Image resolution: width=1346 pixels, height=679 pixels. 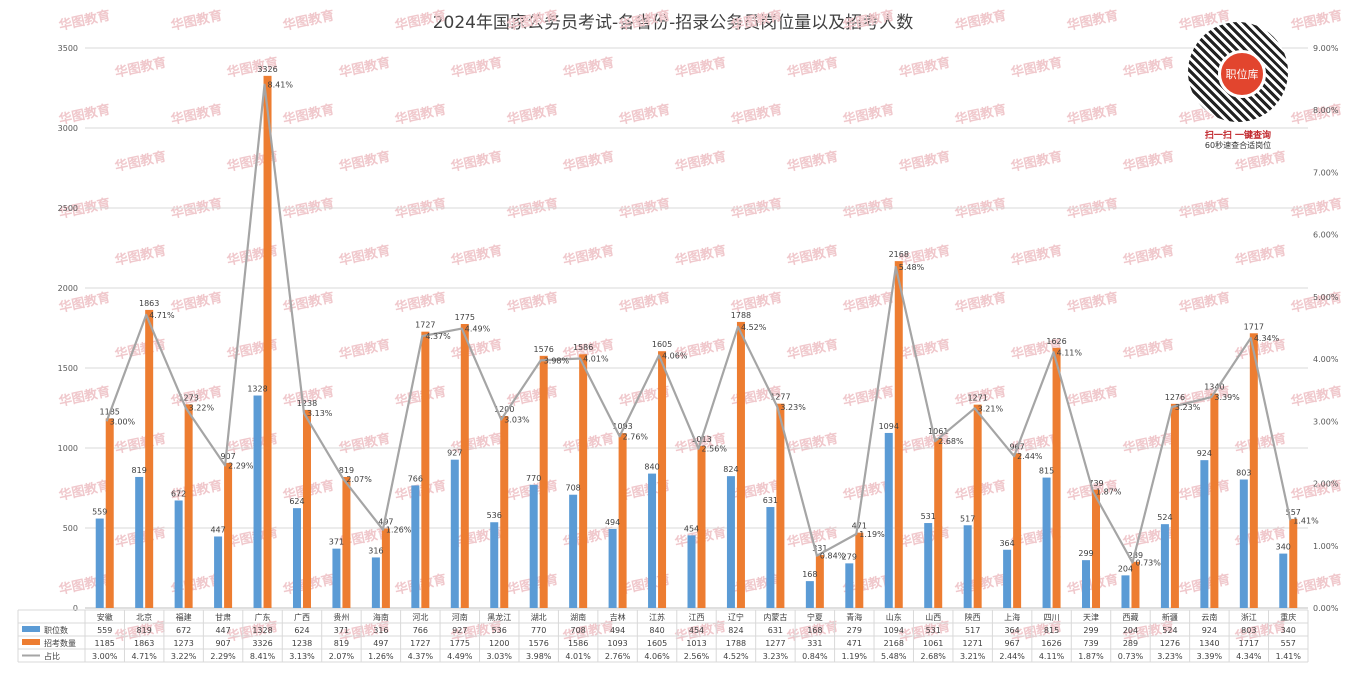 What do you see at coordinates (144, 643) in the screenshot?
I see `table-cell-applicants: 1863` at bounding box center [144, 643].